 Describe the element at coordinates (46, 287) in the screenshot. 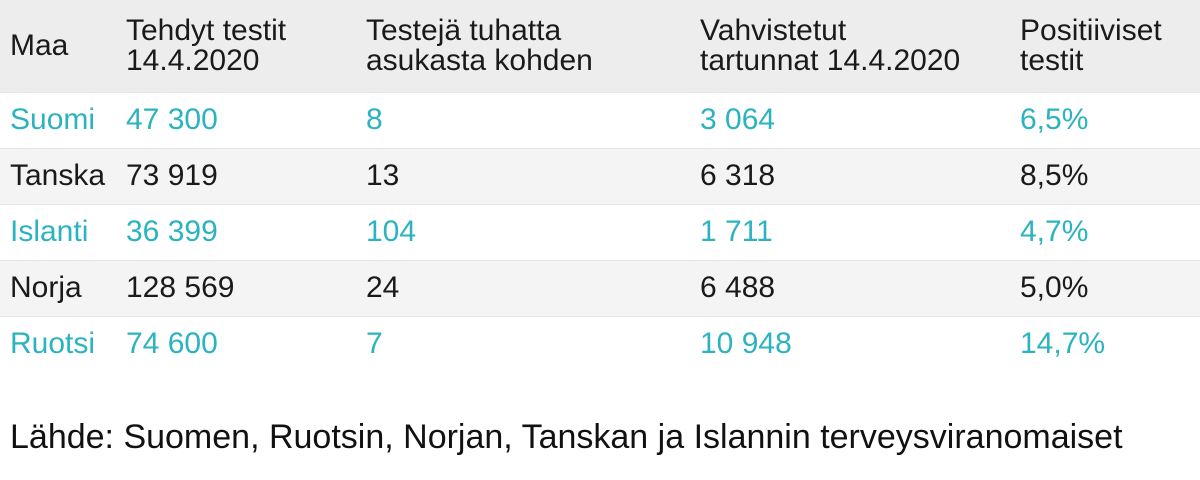

I see `cell-country: Norja` at that location.